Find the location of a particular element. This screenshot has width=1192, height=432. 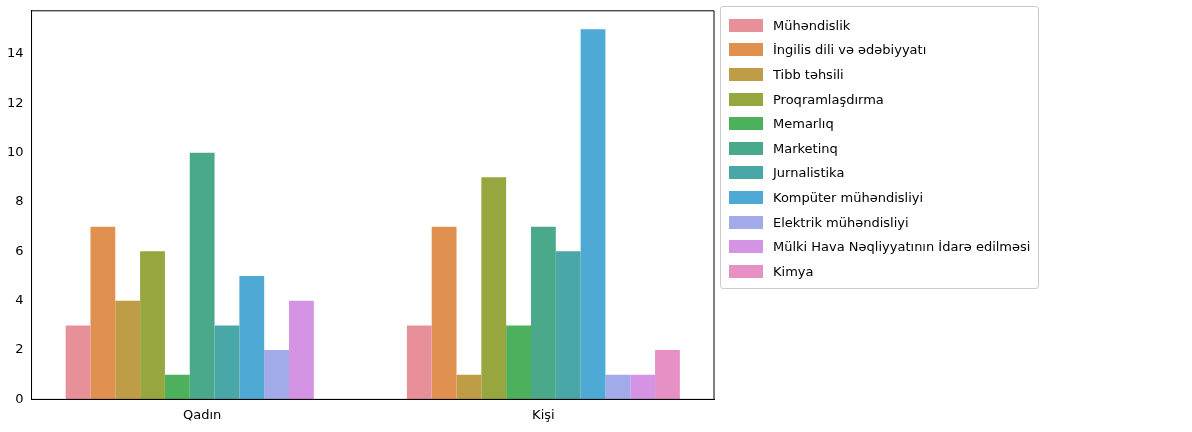

legend-label: Memarlıq is located at coordinates (803, 124).